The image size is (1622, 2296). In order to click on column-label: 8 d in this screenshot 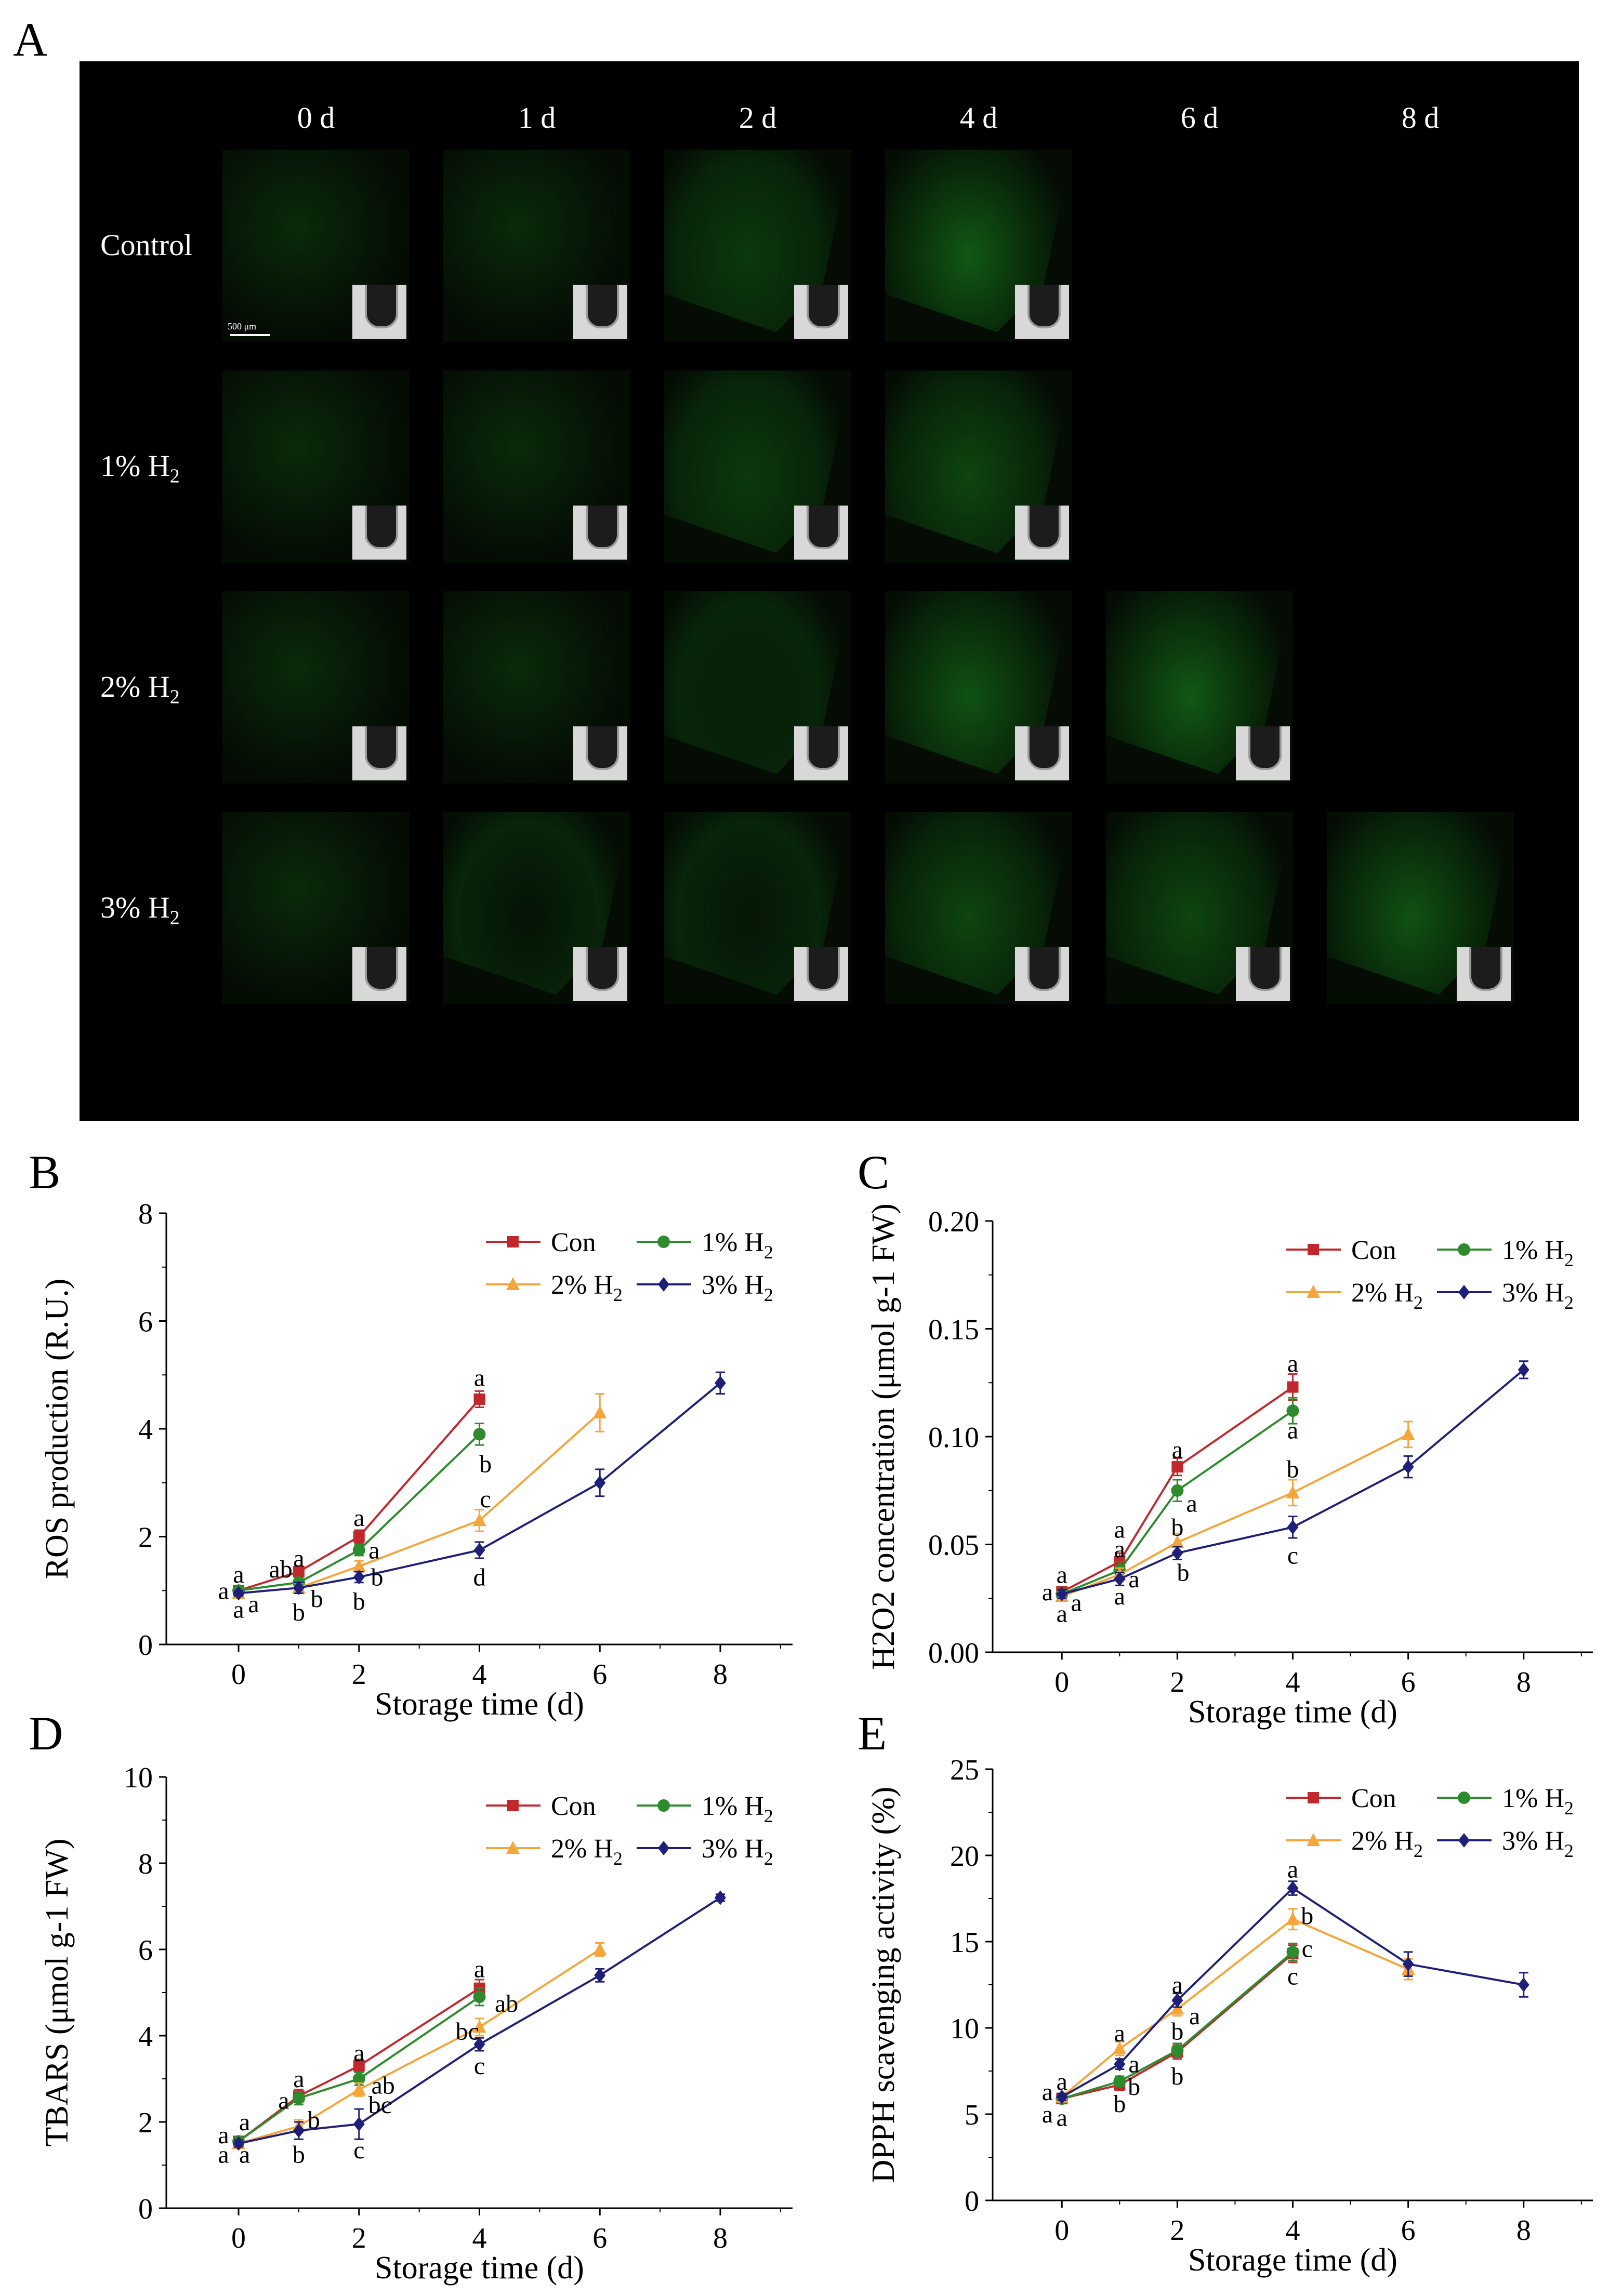, I will do `click(1420, 118)`.